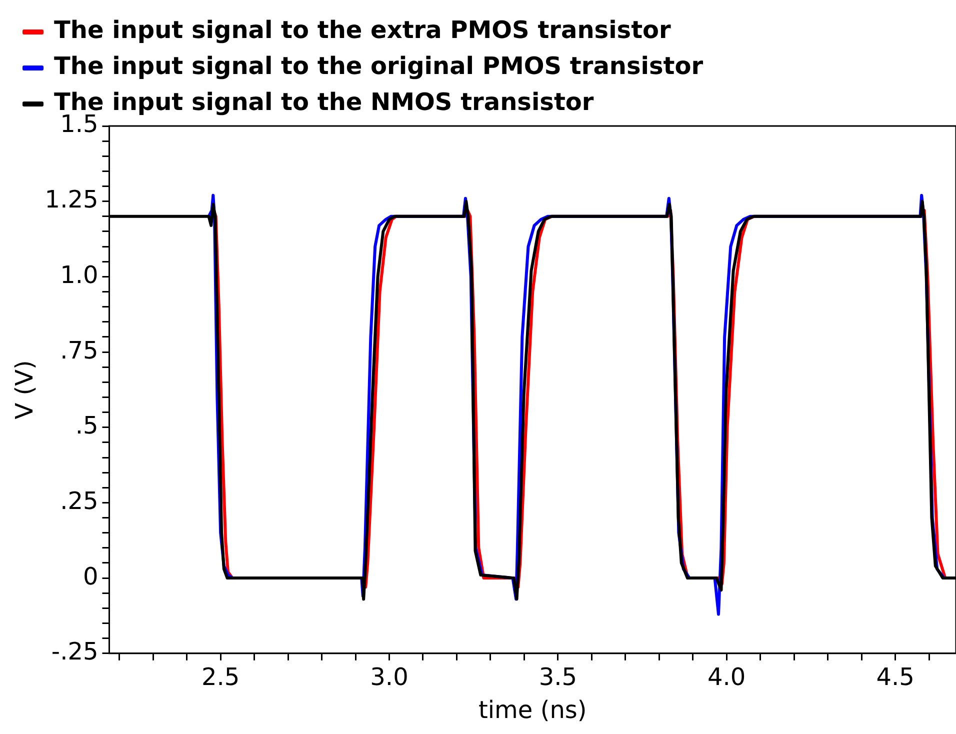 This screenshot has width=956, height=734. Describe the element at coordinates (24, 390) in the screenshot. I see `y-axis-title: V (V)` at that location.